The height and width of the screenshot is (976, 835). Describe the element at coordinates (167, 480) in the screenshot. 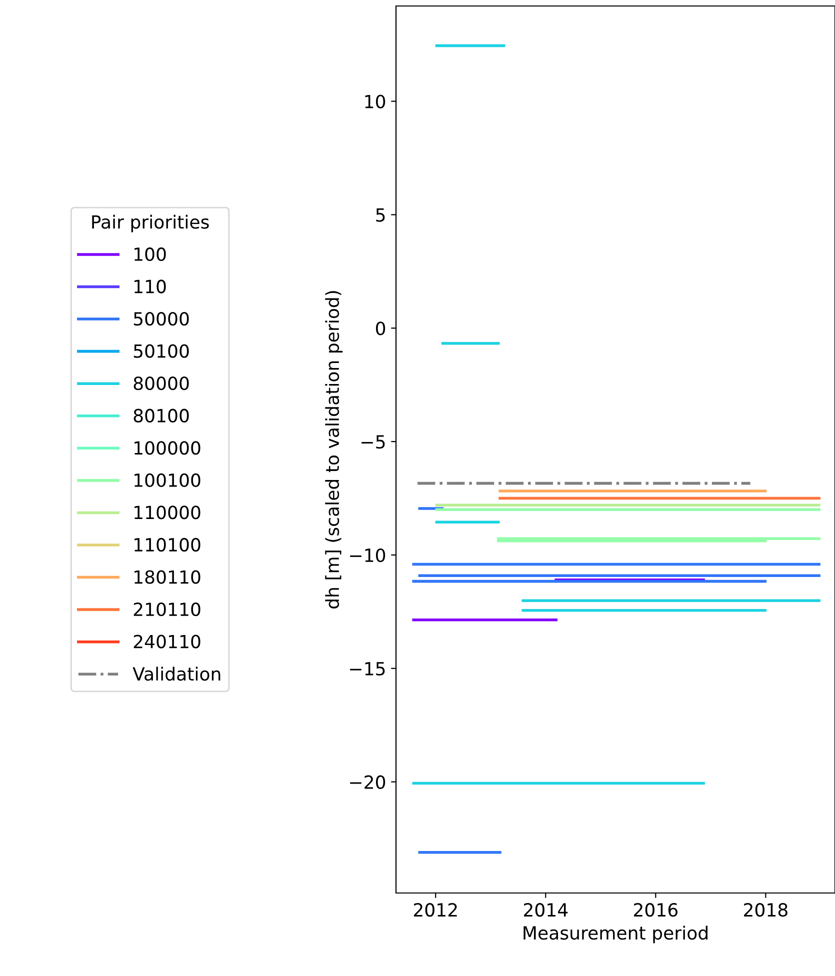

I see `legend-label: 100100` at that location.